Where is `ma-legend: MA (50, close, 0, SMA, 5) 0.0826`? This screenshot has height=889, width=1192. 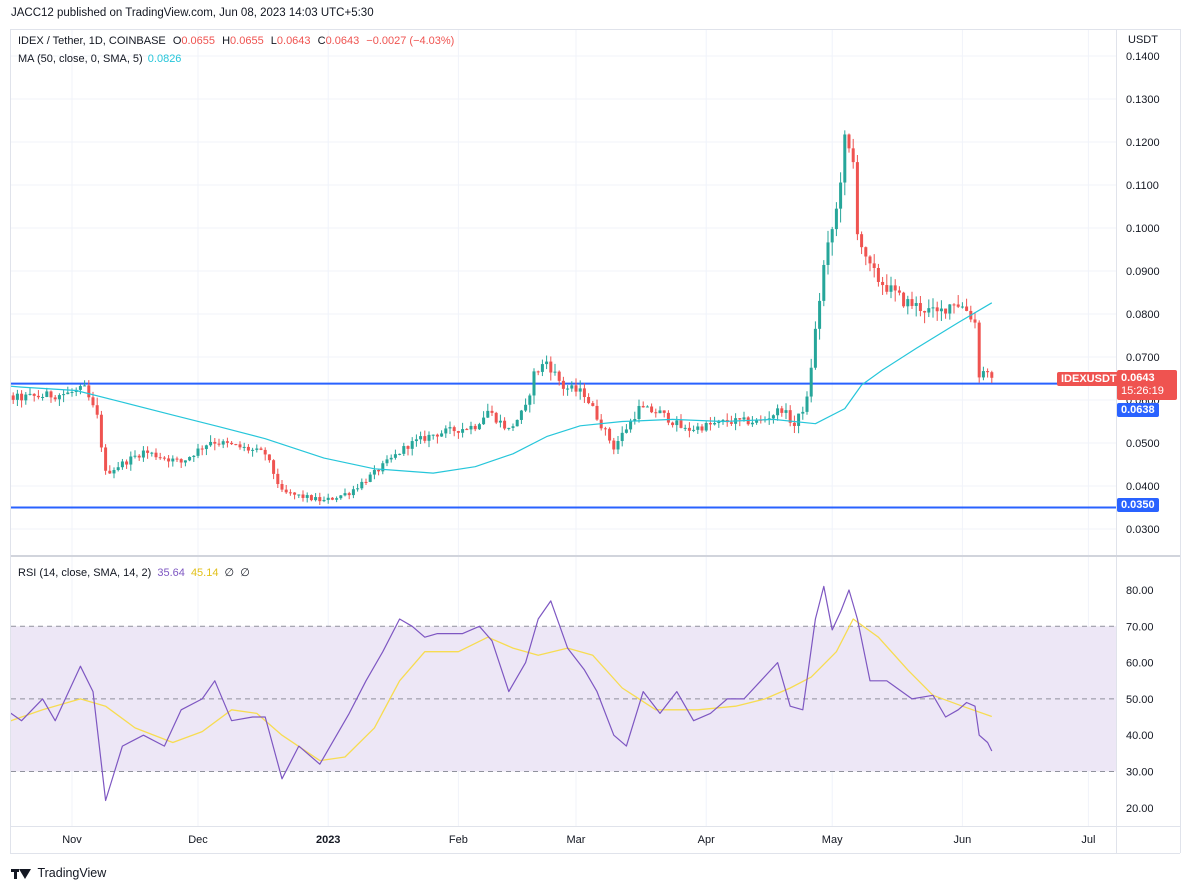
ma-legend: MA (50, close, 0, SMA, 5) 0.0826 is located at coordinates (99, 59).